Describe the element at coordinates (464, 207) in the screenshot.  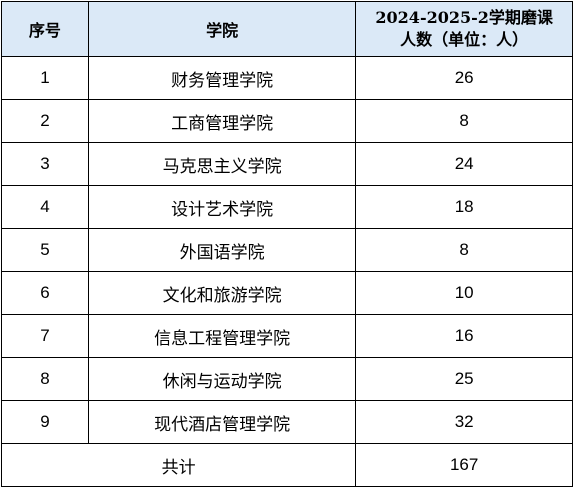
I see `row-count: 18` at that location.